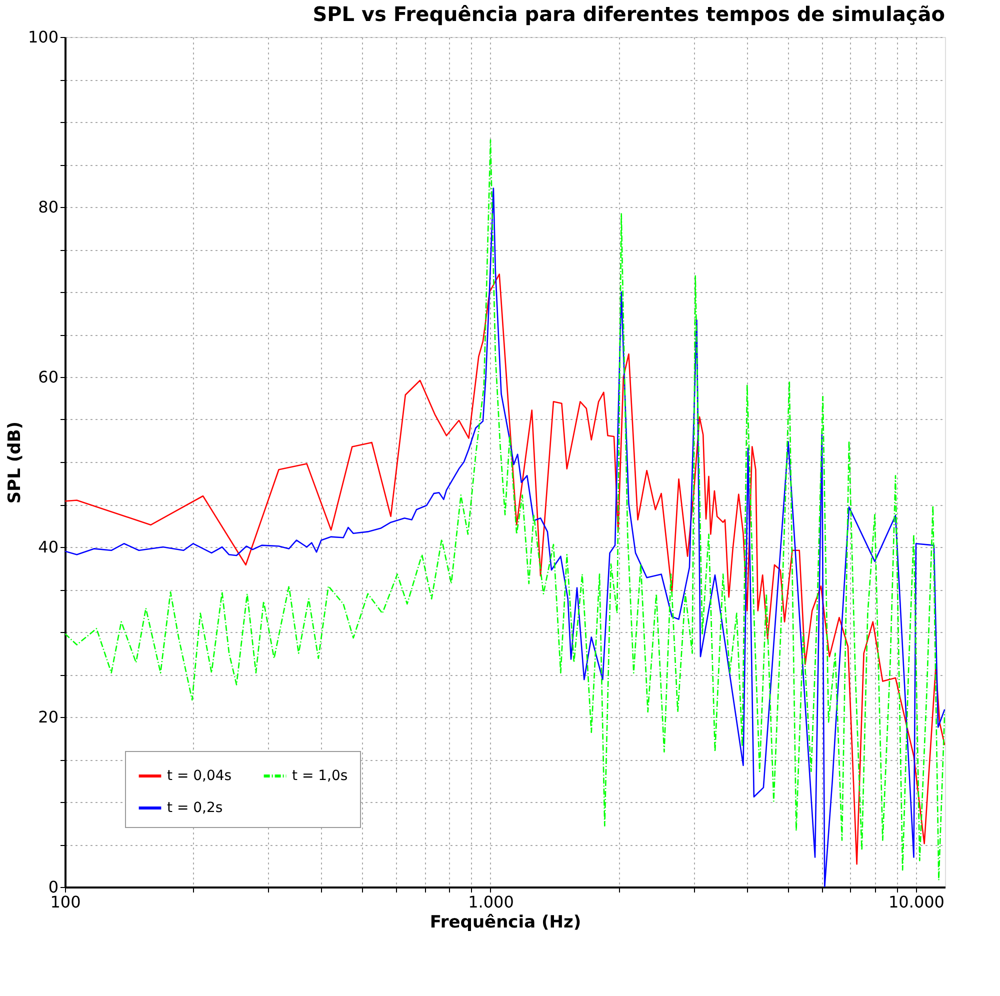 This screenshot has width=1000, height=996. Describe the element at coordinates (14, 462) in the screenshot. I see `y-axis-title: SPL (dB)` at that location.